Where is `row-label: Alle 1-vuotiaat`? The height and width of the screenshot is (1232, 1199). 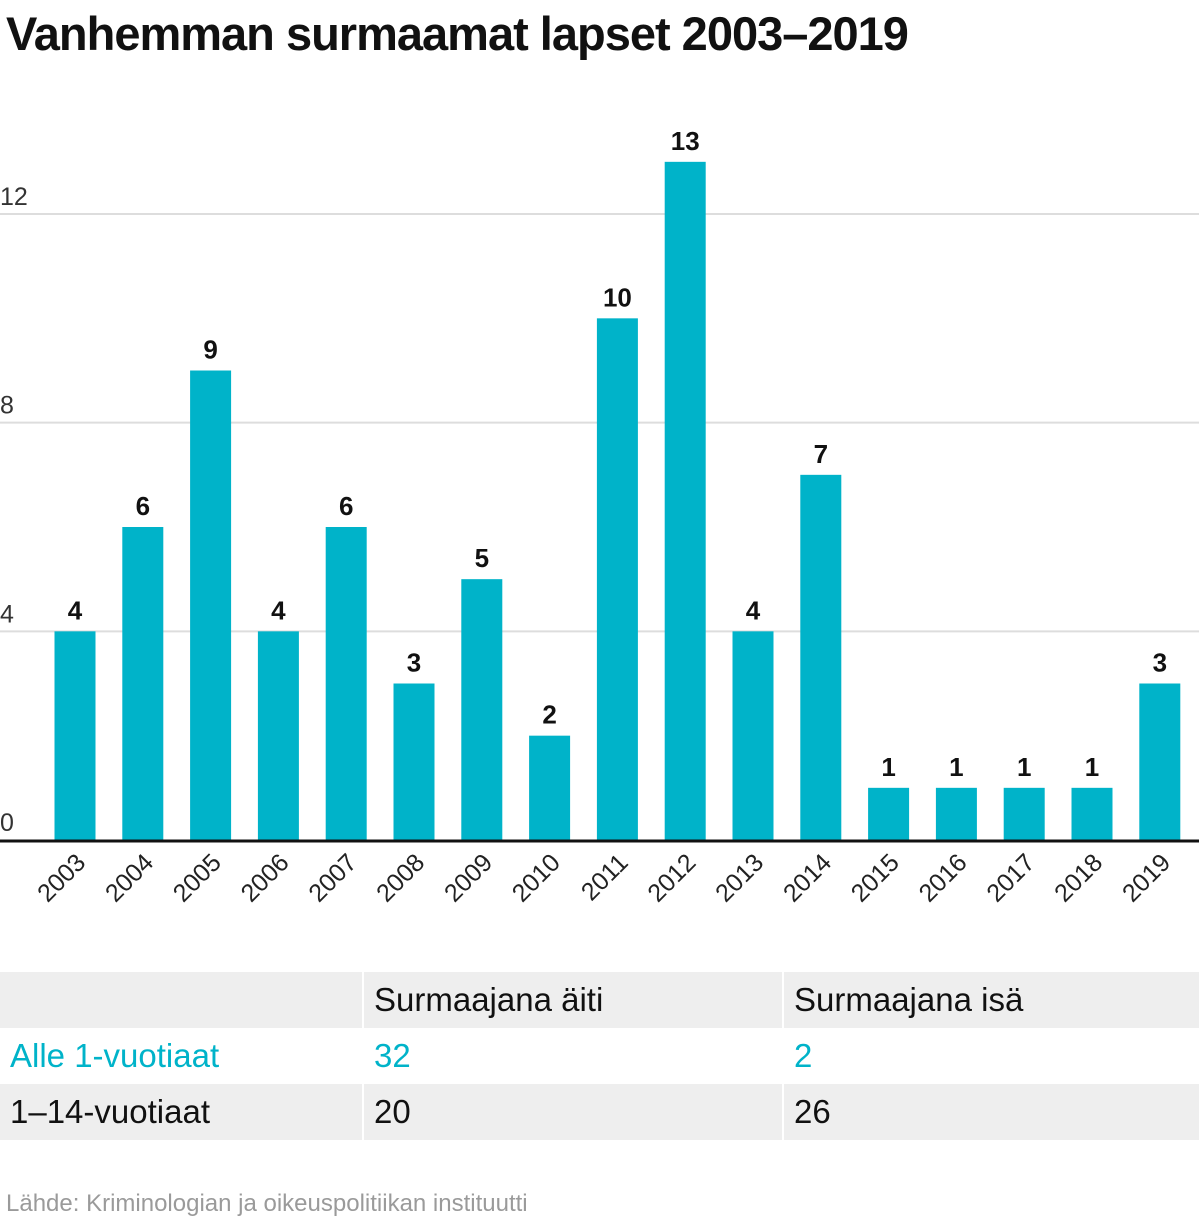 row-label: Alle 1-vuotiaat is located at coordinates (115, 1055).